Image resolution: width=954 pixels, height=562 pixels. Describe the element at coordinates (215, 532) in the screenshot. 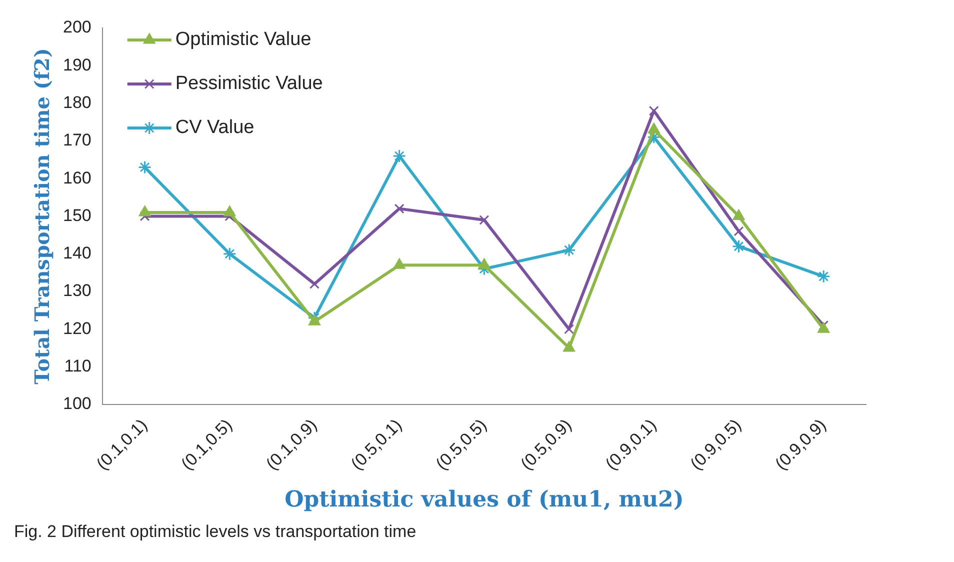

I see `caption: Fig. 2 Different optimistic levels vs transportation time` at that location.